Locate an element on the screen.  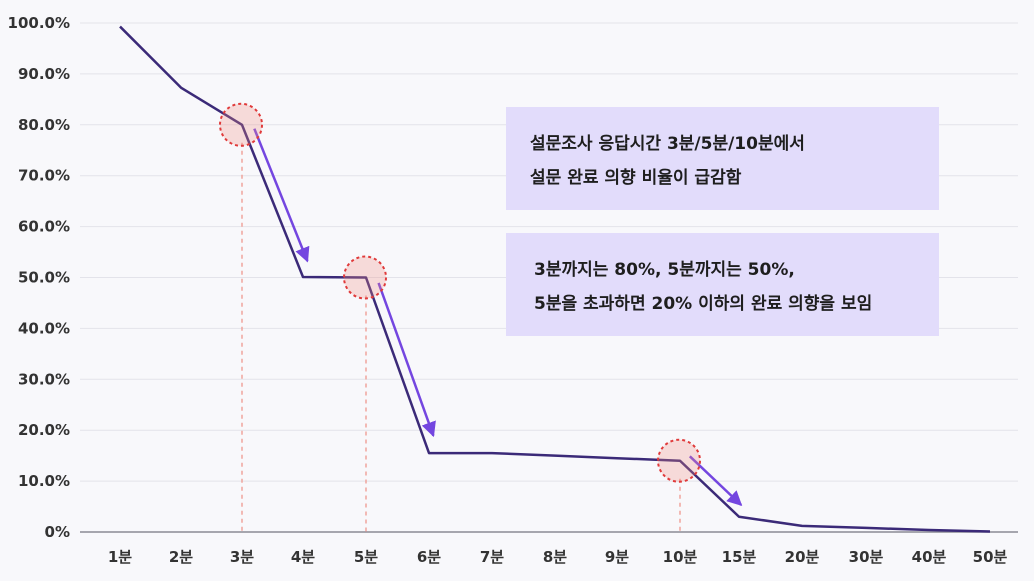
x-tick-label: 5분 is located at coordinates (366, 557).